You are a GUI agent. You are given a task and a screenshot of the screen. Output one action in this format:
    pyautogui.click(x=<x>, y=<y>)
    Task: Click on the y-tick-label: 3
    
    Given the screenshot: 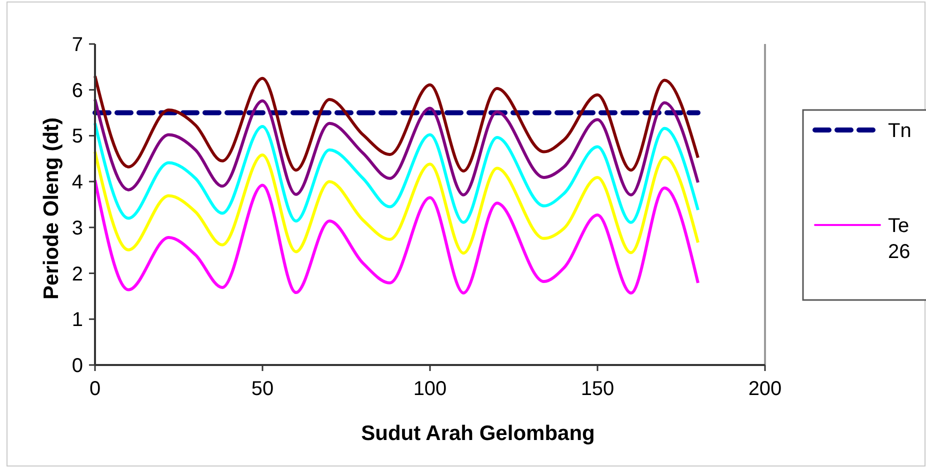 What is the action you would take?
    pyautogui.click(x=77, y=228)
    